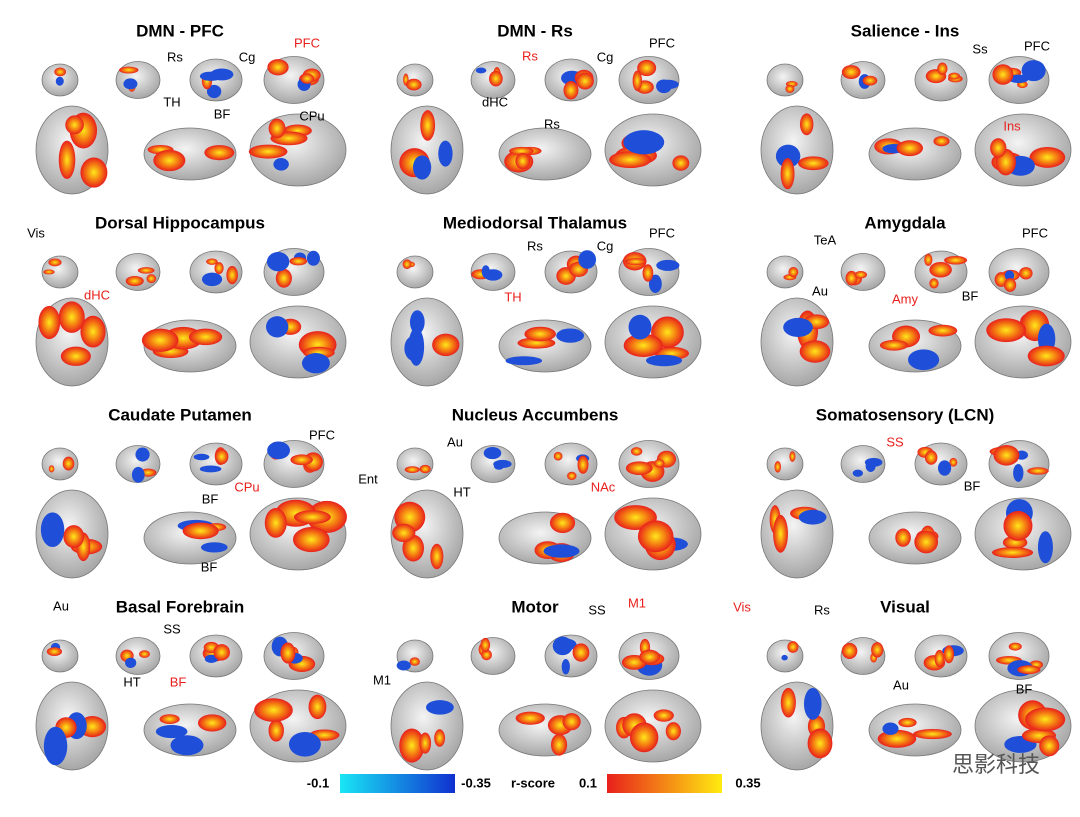 This screenshot has width=1080, height=817. What do you see at coordinates (1012, 125) in the screenshot?
I see `region-label: Ins` at bounding box center [1012, 125].